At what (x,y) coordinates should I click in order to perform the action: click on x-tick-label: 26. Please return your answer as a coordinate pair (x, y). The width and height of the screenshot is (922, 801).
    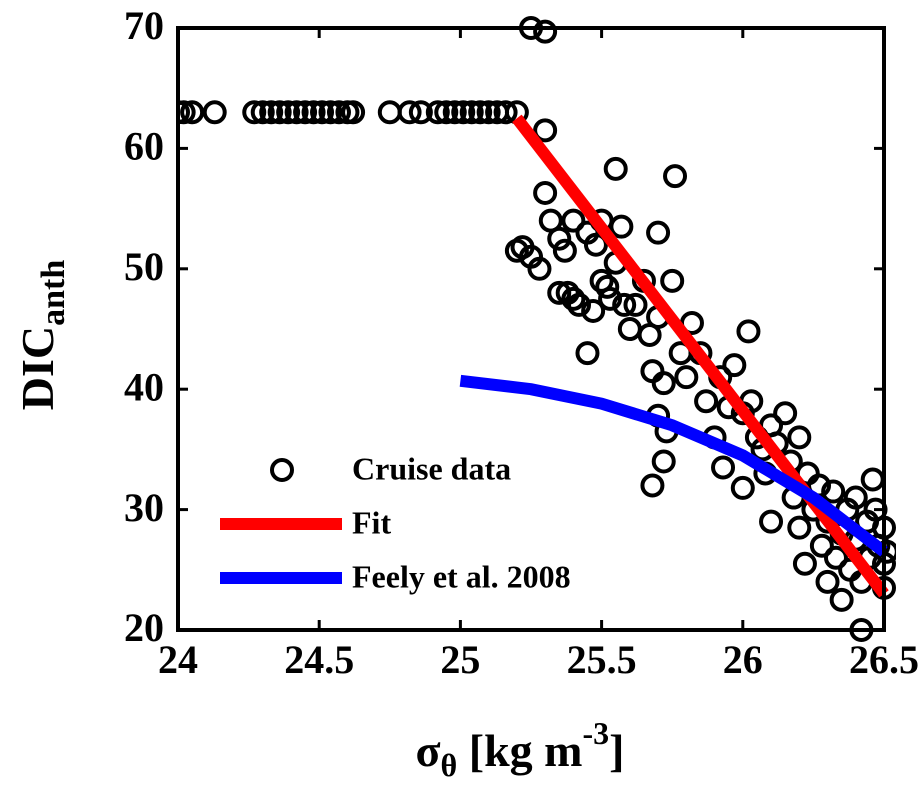
    Looking at the image, I should click on (743, 659).